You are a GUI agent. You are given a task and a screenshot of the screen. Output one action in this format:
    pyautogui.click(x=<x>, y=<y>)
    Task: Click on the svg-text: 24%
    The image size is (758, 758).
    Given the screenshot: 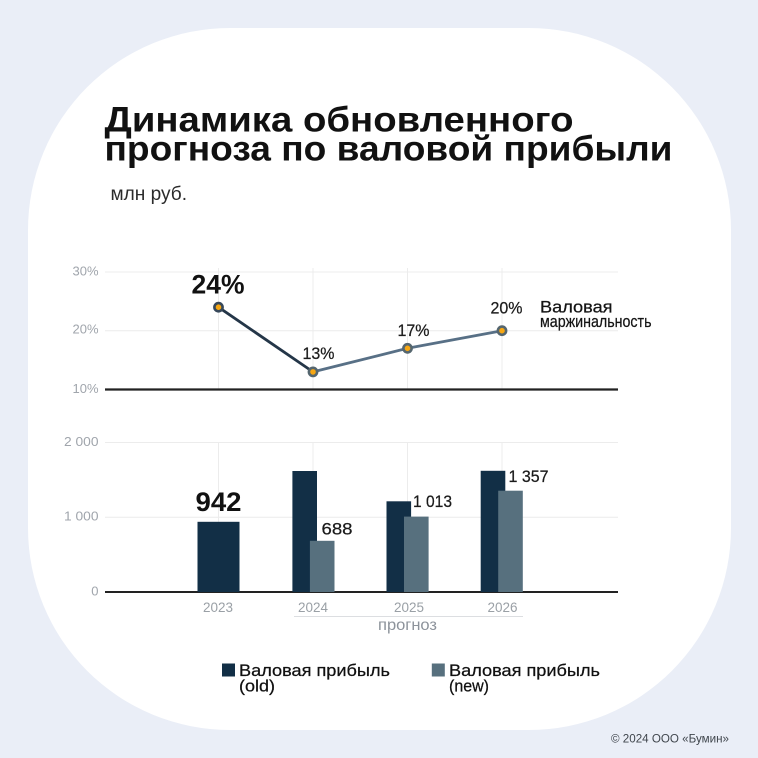 What is the action you would take?
    pyautogui.click(x=218, y=284)
    